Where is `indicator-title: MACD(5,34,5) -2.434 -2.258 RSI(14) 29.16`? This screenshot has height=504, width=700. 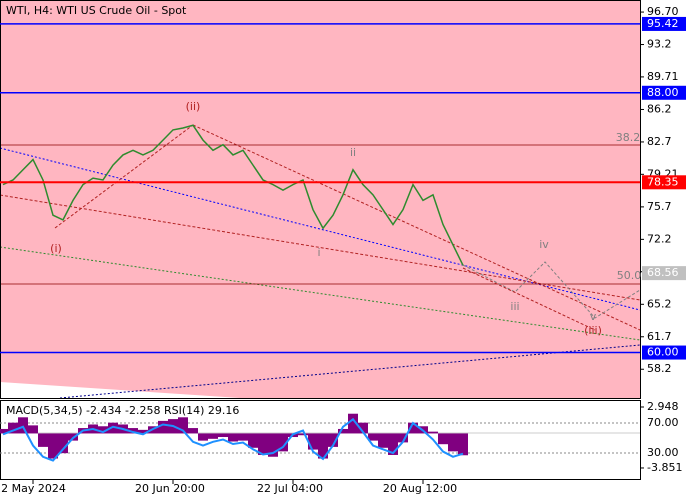 indicator-title: MACD(5,34,5) -2.434 -2.258 RSI(14) 29.16 is located at coordinates (122, 410).